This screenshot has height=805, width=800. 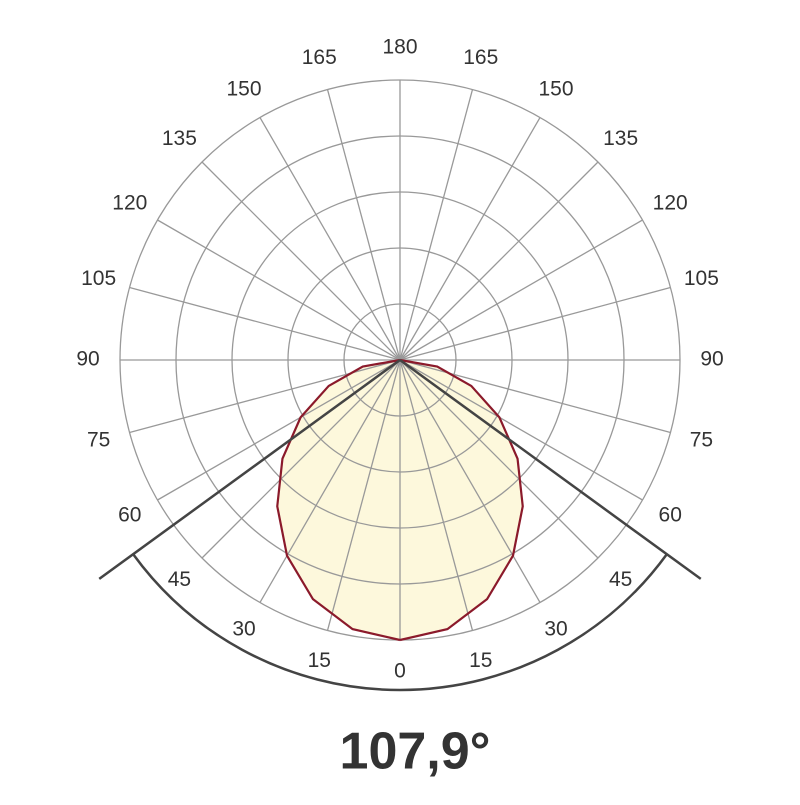 I want to click on angle-label: 0, so click(x=400, y=671).